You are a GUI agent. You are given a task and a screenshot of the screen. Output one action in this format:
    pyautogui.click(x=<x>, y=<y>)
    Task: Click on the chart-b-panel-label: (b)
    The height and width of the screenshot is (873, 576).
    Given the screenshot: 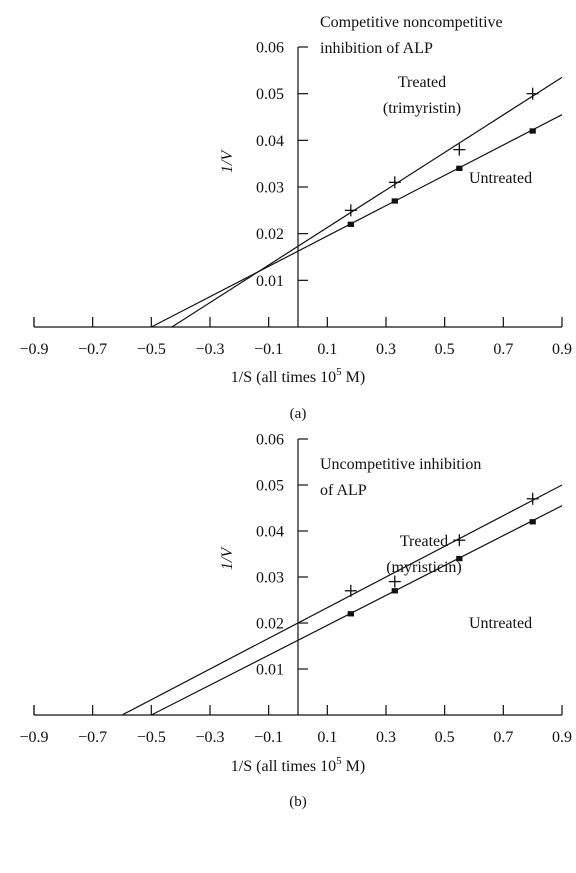 What is the action you would take?
    pyautogui.click(x=298, y=802)
    